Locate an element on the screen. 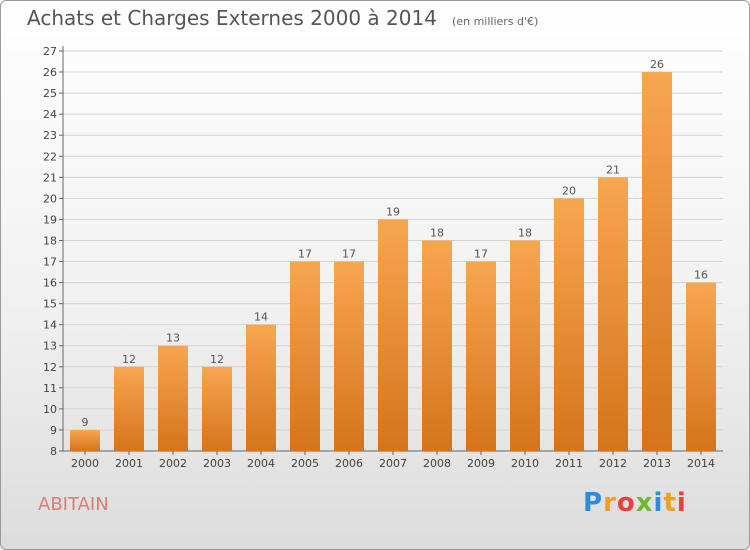  y-tick-label: 18 is located at coordinates (50, 240).